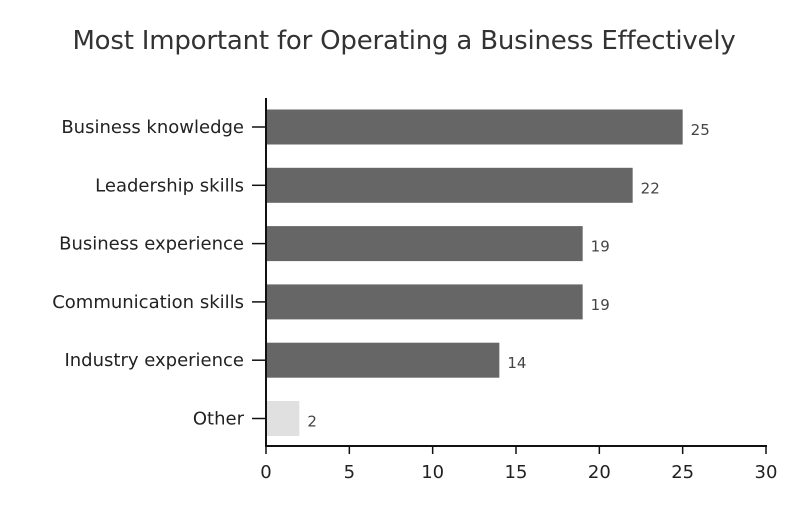 This screenshot has width=808, height=514. What do you see at coordinates (152, 127) in the screenshot?
I see `category-label-0: Business knowledge` at bounding box center [152, 127].